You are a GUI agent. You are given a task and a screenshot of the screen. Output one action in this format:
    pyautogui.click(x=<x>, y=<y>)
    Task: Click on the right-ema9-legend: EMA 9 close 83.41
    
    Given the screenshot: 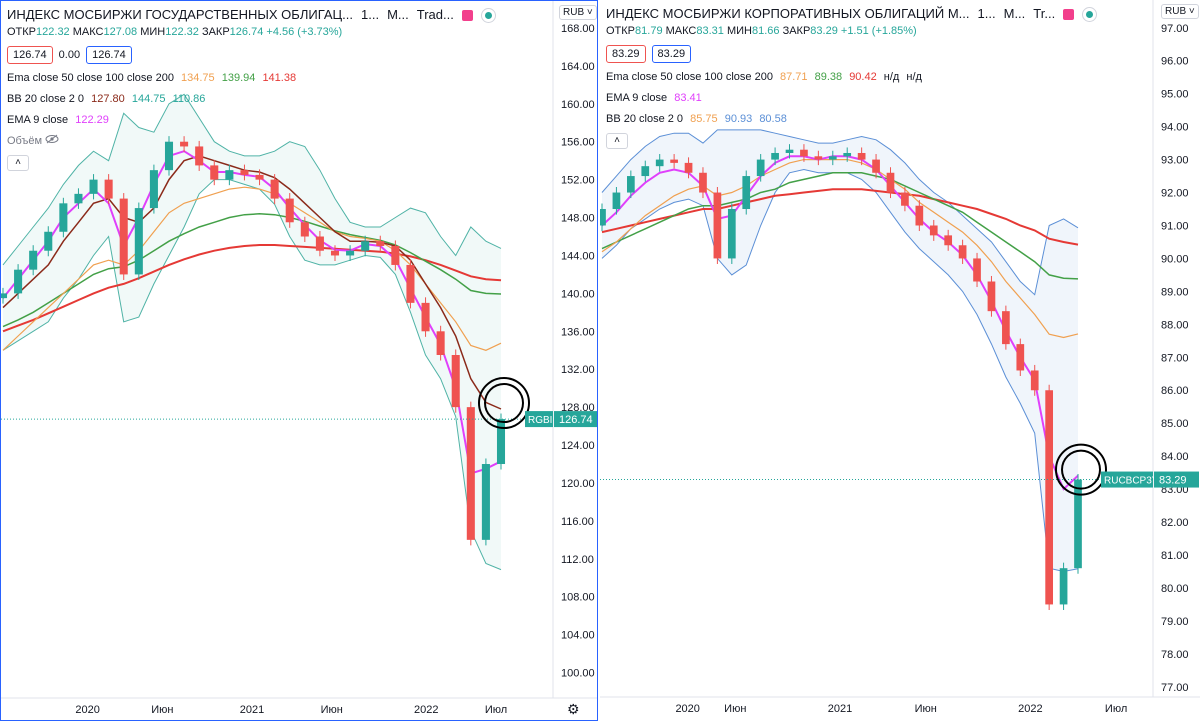 What is the action you would take?
    pyautogui.click(x=851, y=98)
    